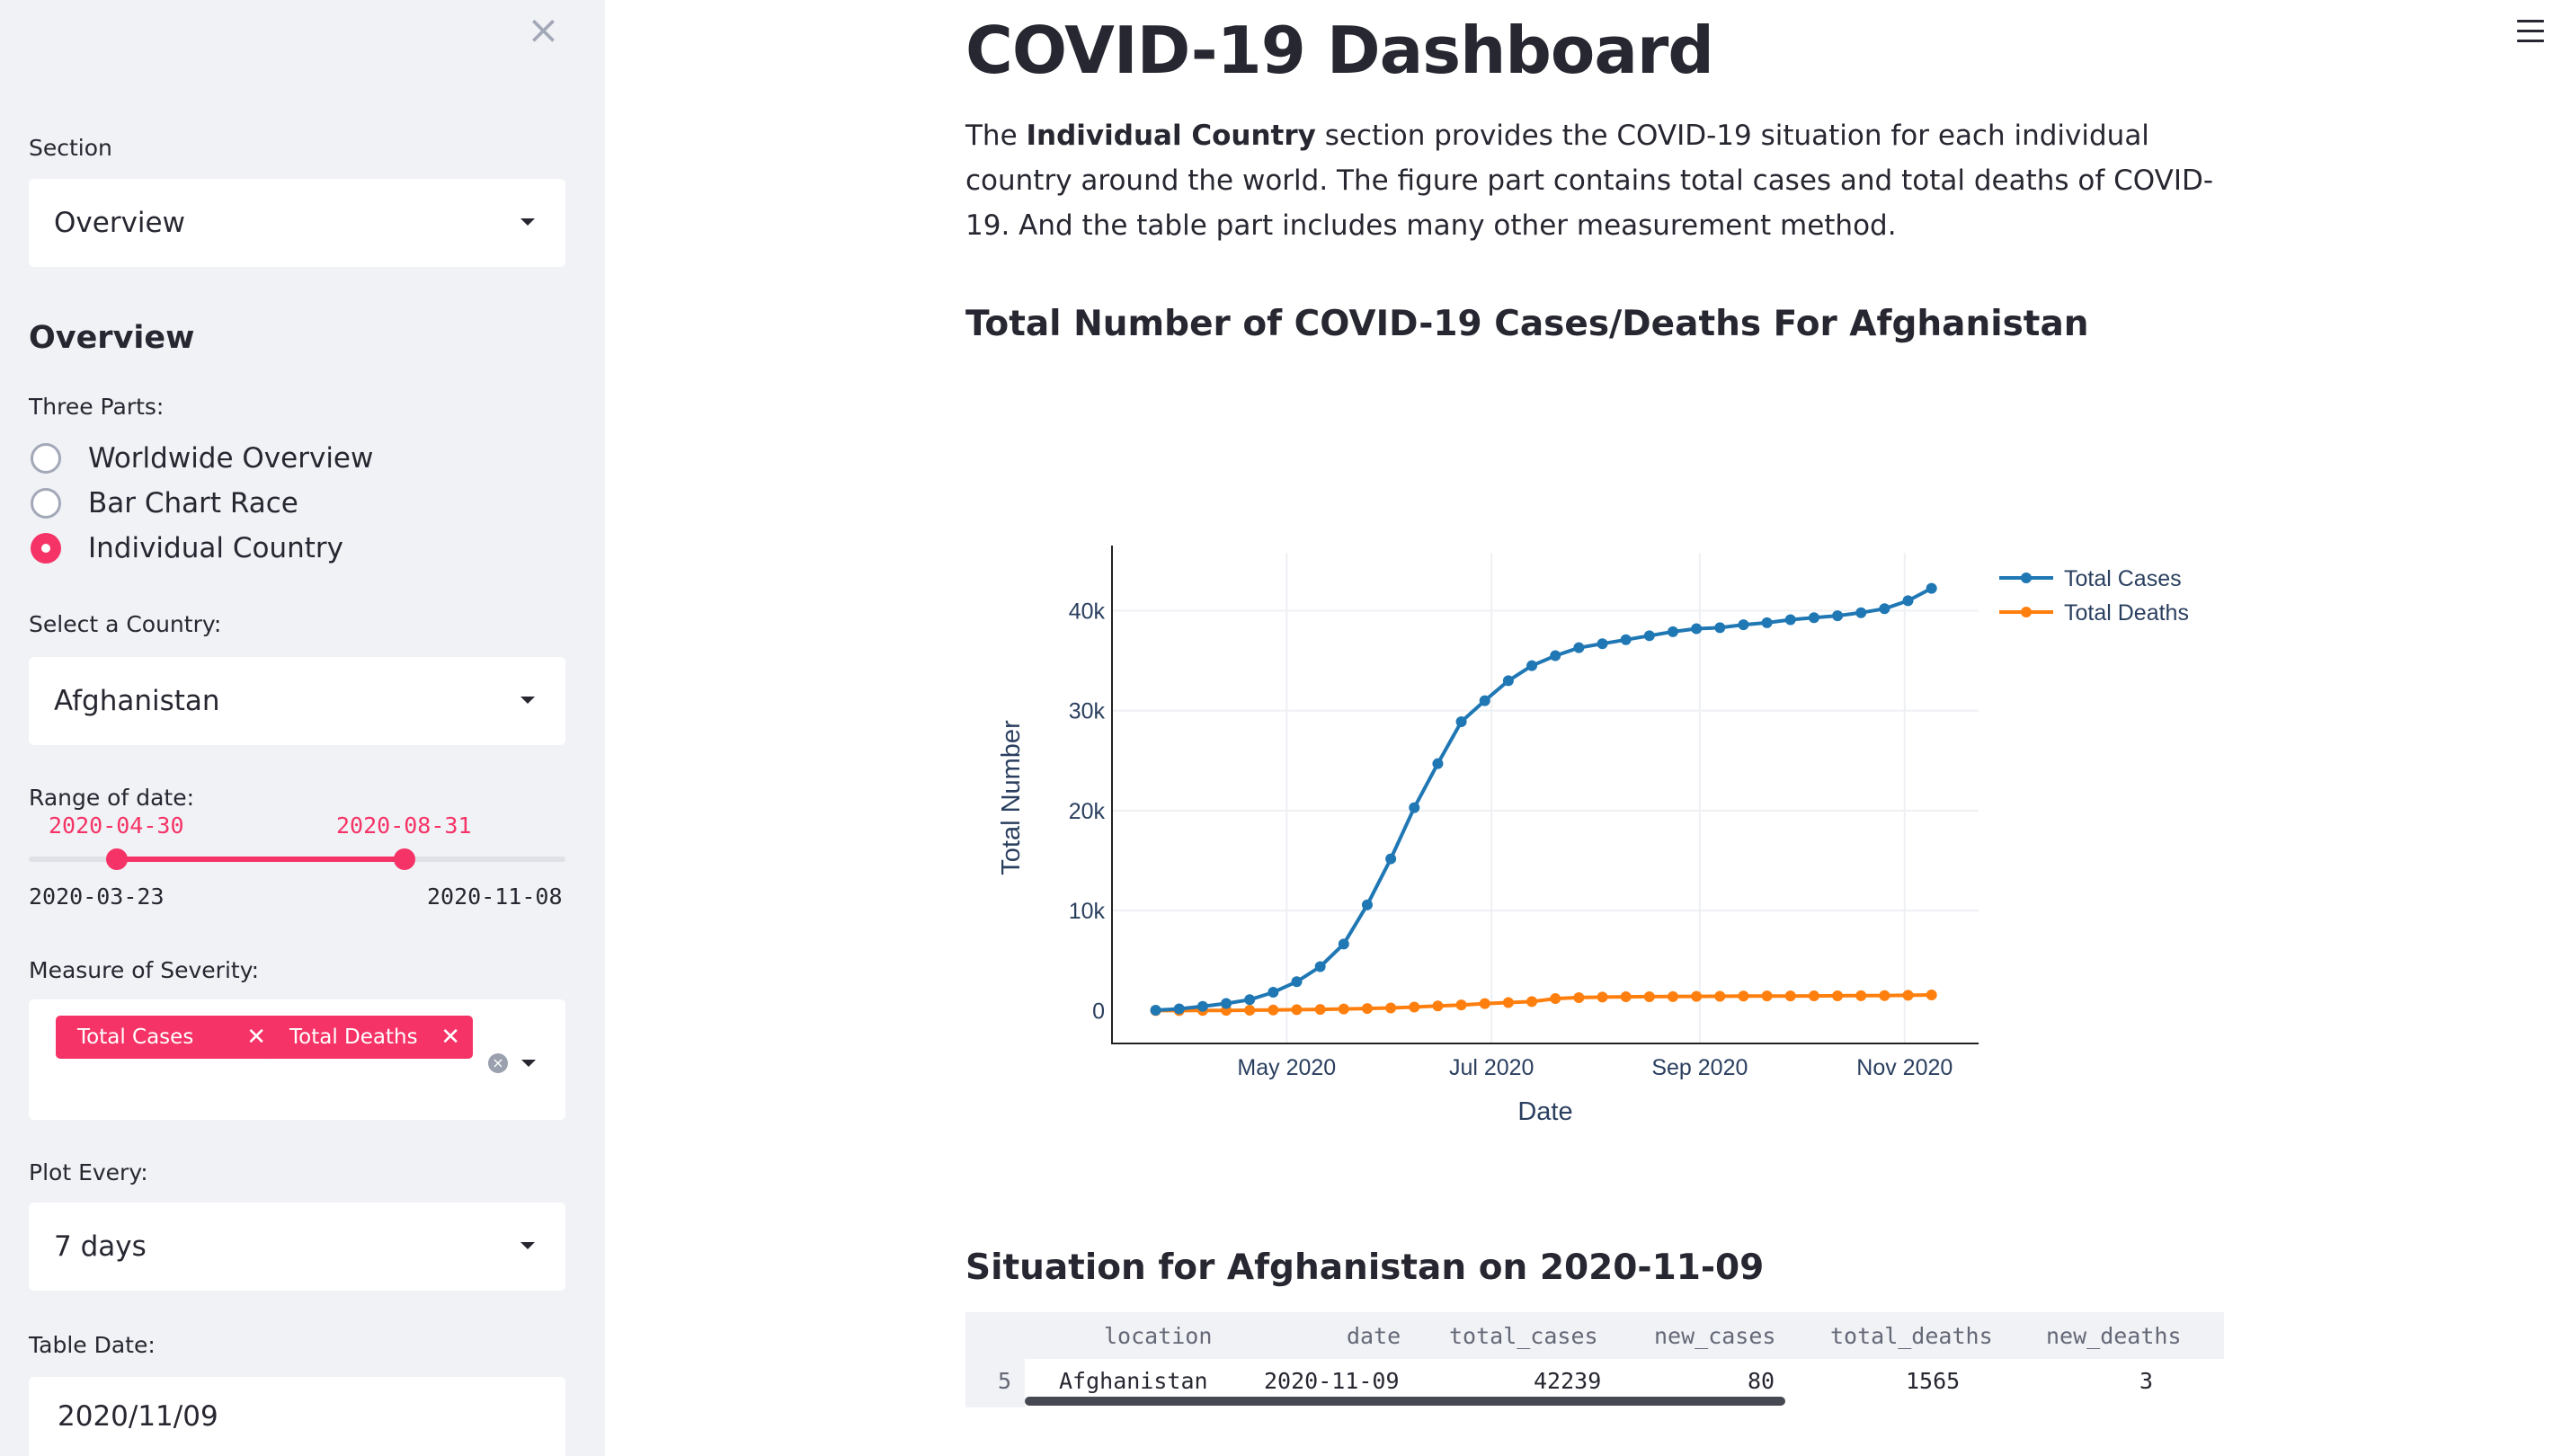 The height and width of the screenshot is (1456, 2553). What do you see at coordinates (1568, 1381) in the screenshot?
I see `table-cell-total-cases: 42239` at bounding box center [1568, 1381].